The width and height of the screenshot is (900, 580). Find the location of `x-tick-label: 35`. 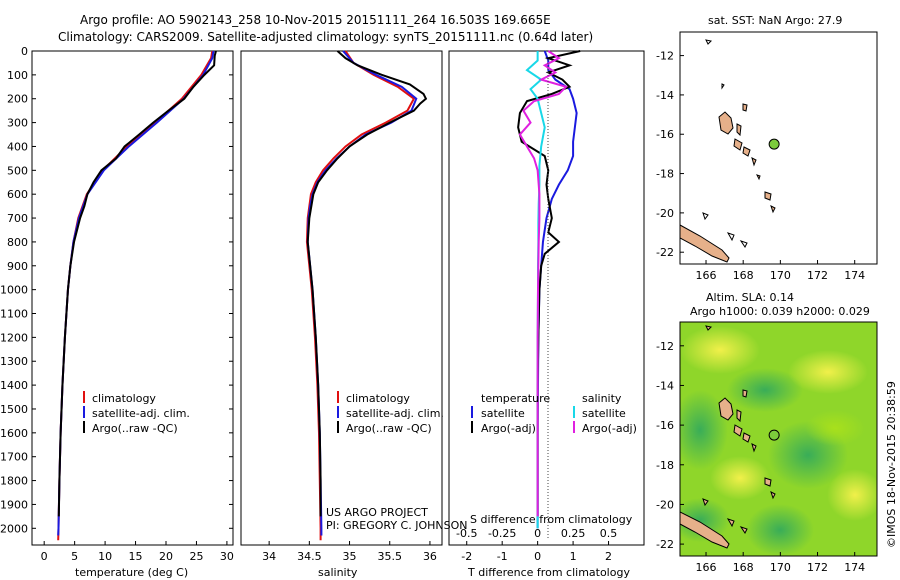

x-tick-label: 35 is located at coordinates (350, 556).